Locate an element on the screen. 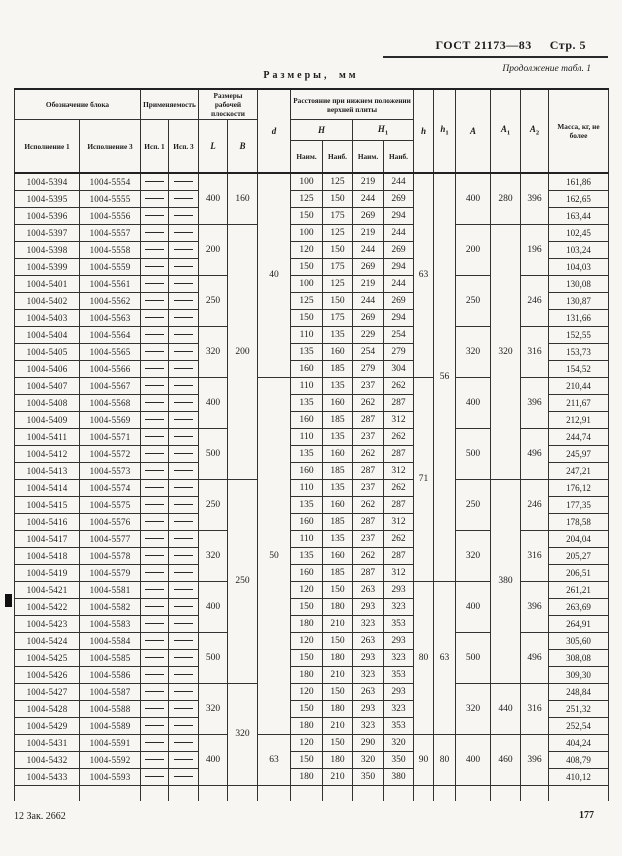 This screenshot has width=622, height=856. header-d: d is located at coordinates (274, 131).